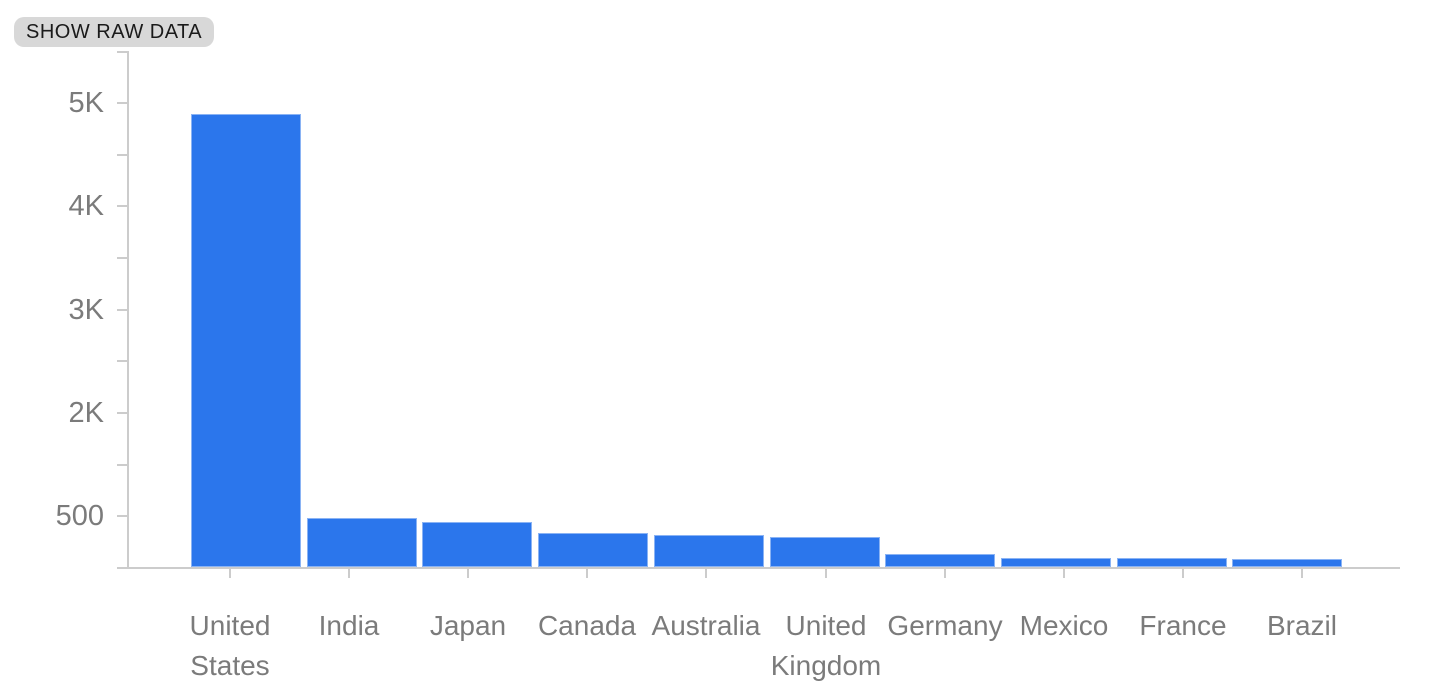 The image size is (1442, 698). What do you see at coordinates (587, 625) in the screenshot?
I see `x-label-canada: Canada` at bounding box center [587, 625].